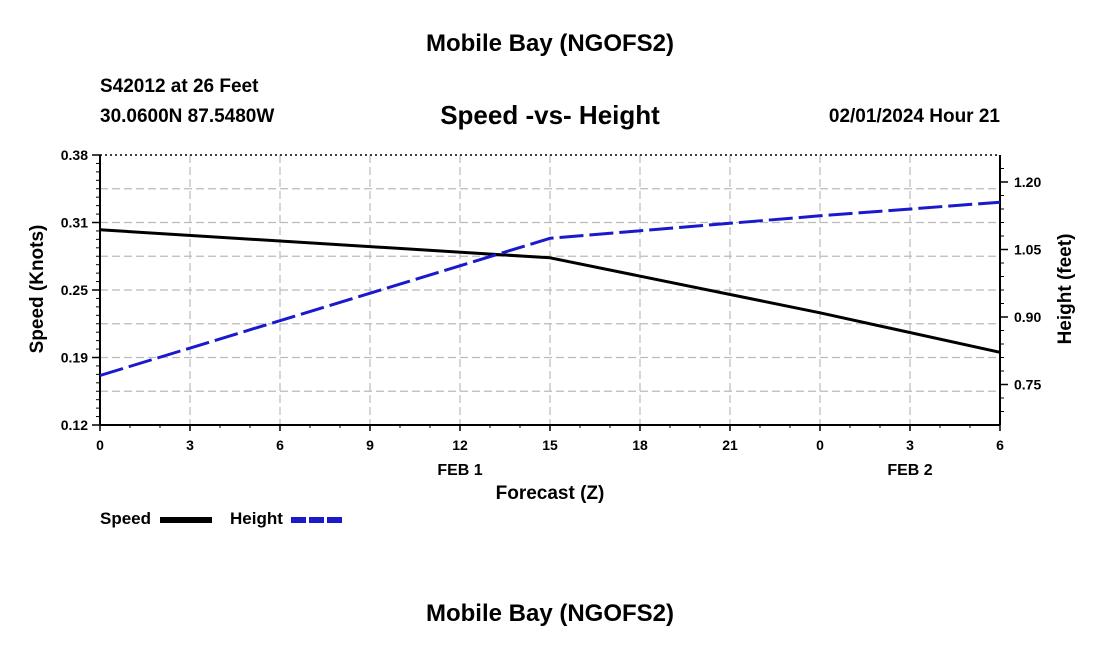 This screenshot has width=1100, height=650. Describe the element at coordinates (1027, 317) in the screenshot. I see `y-right-tick-label: 0.90` at that location.